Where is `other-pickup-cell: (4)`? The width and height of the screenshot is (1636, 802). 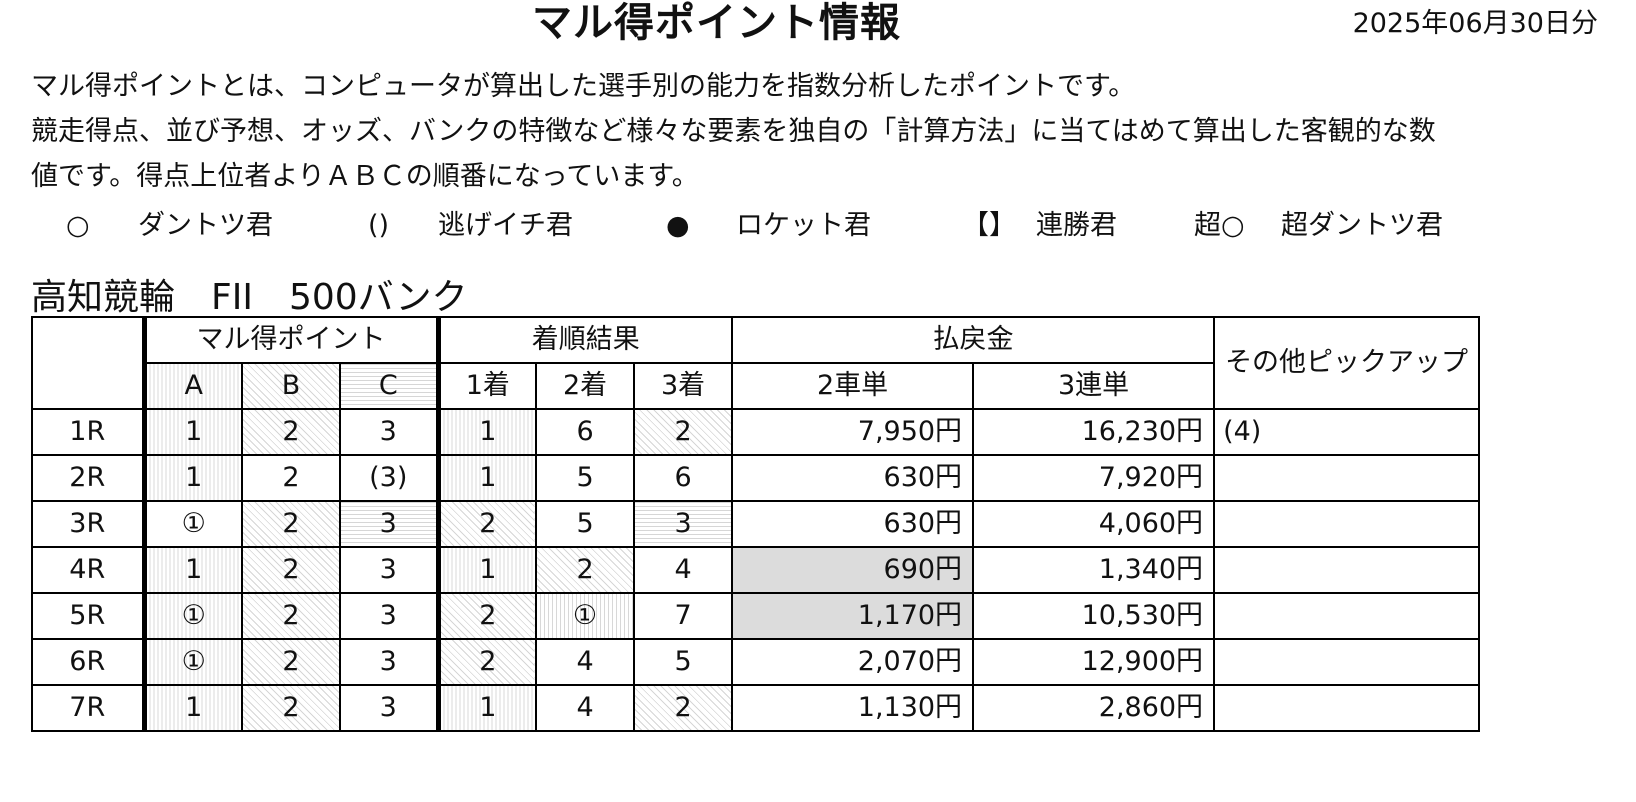
other-pickup-cell: (4) is located at coordinates (1347, 432).